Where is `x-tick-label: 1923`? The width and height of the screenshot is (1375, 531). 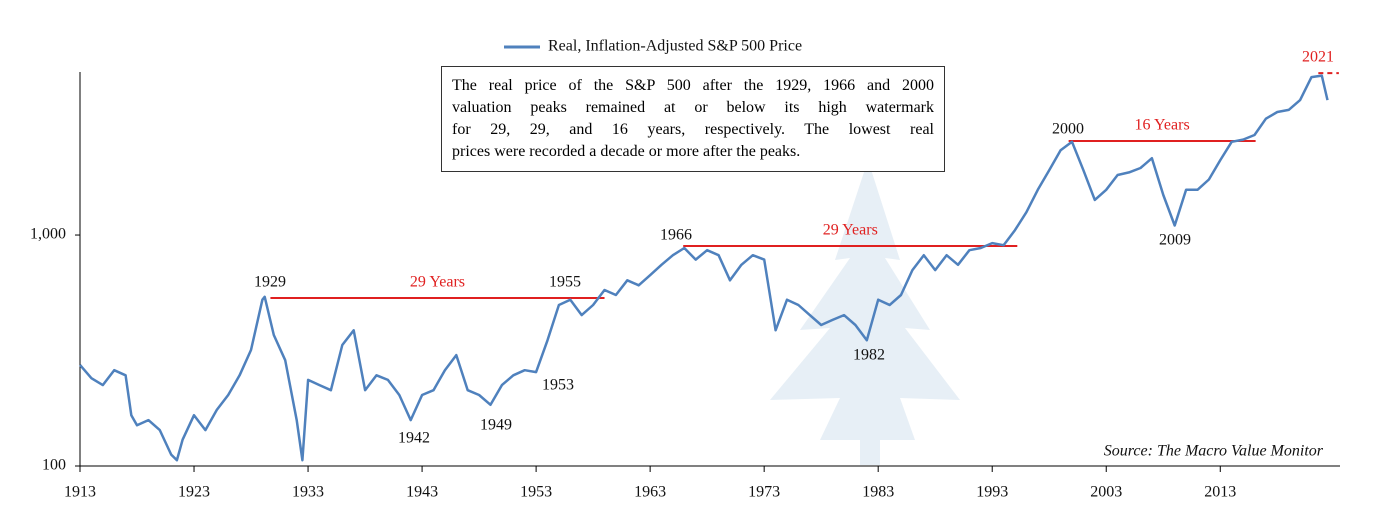
x-tick-label: 1923 is located at coordinates (194, 492).